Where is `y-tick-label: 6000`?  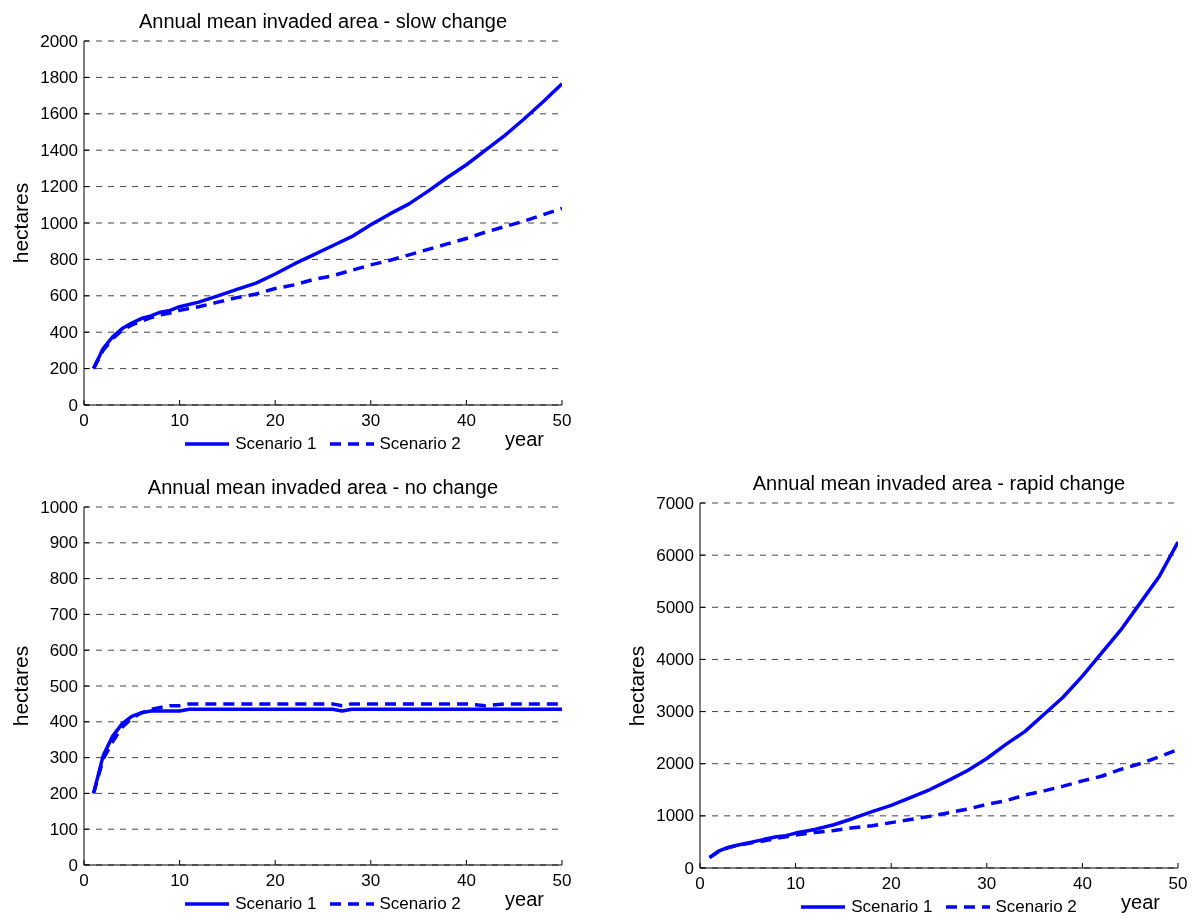 y-tick-label: 6000 is located at coordinates (675, 555).